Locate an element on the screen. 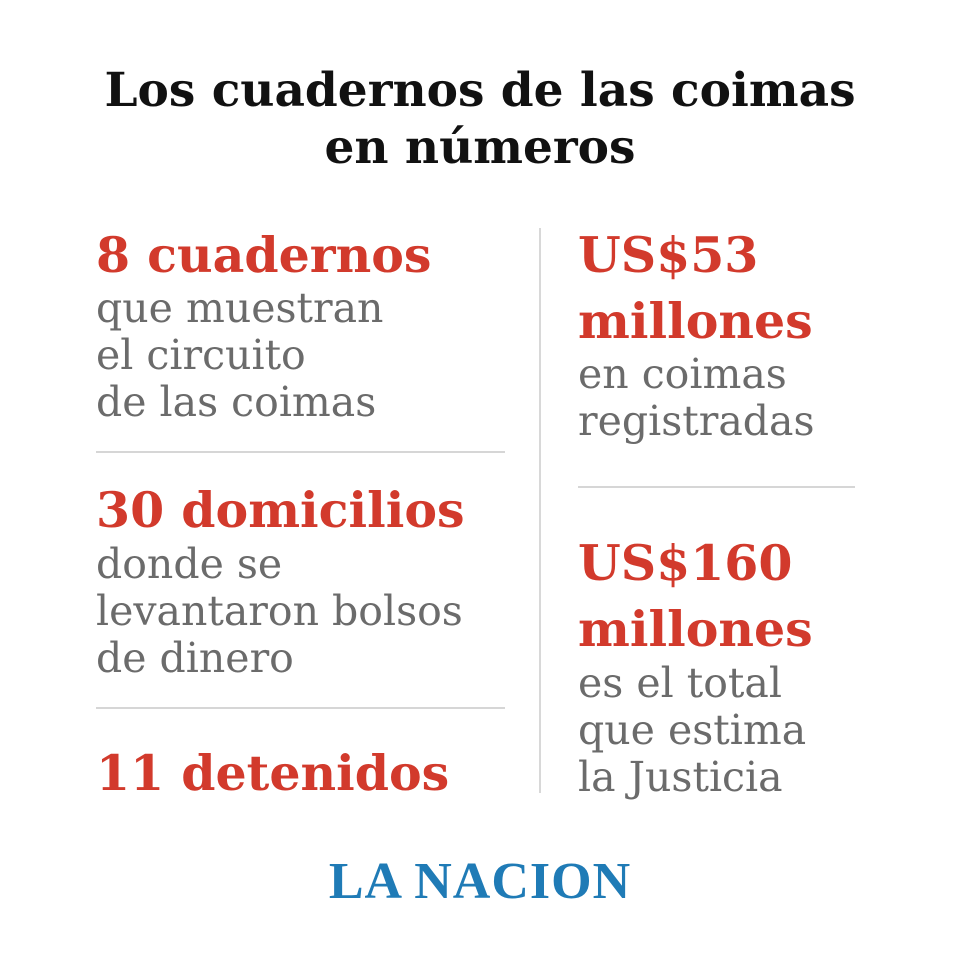 The width and height of the screenshot is (960, 960). headline: 11 detenidos is located at coordinates (272, 773).